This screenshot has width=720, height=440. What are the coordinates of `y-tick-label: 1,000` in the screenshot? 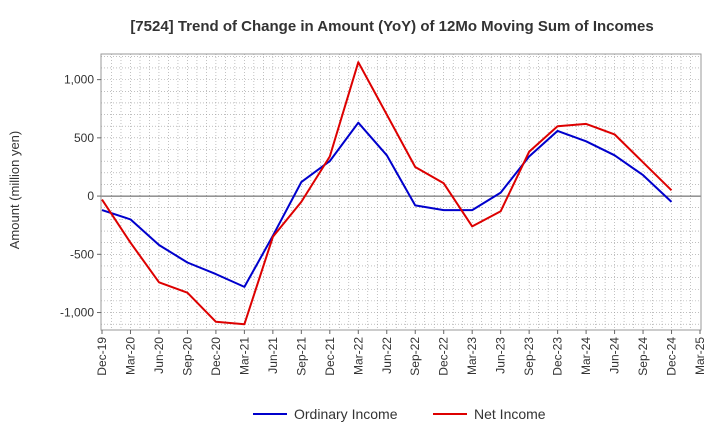 It's located at (79, 80).